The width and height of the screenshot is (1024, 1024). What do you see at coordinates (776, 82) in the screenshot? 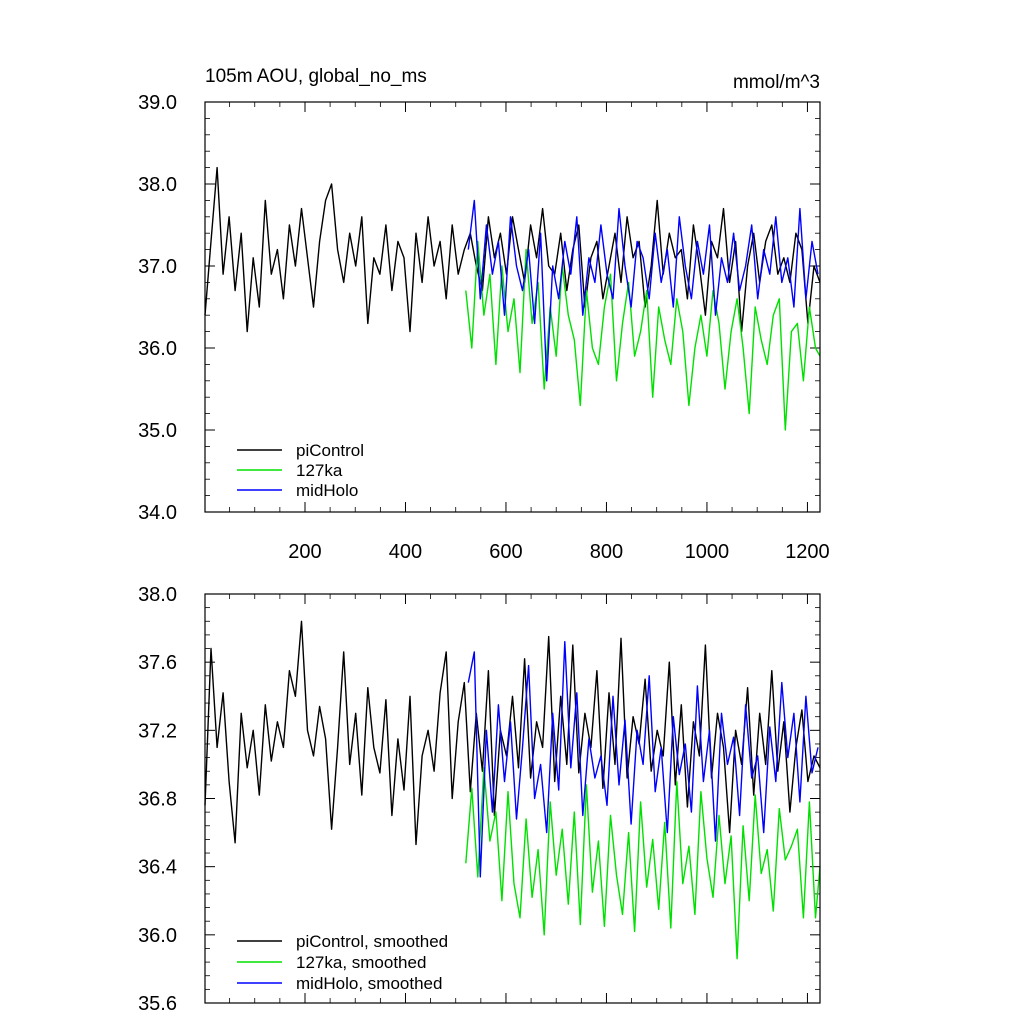
I see `units-label: mmol/m^3` at bounding box center [776, 82].